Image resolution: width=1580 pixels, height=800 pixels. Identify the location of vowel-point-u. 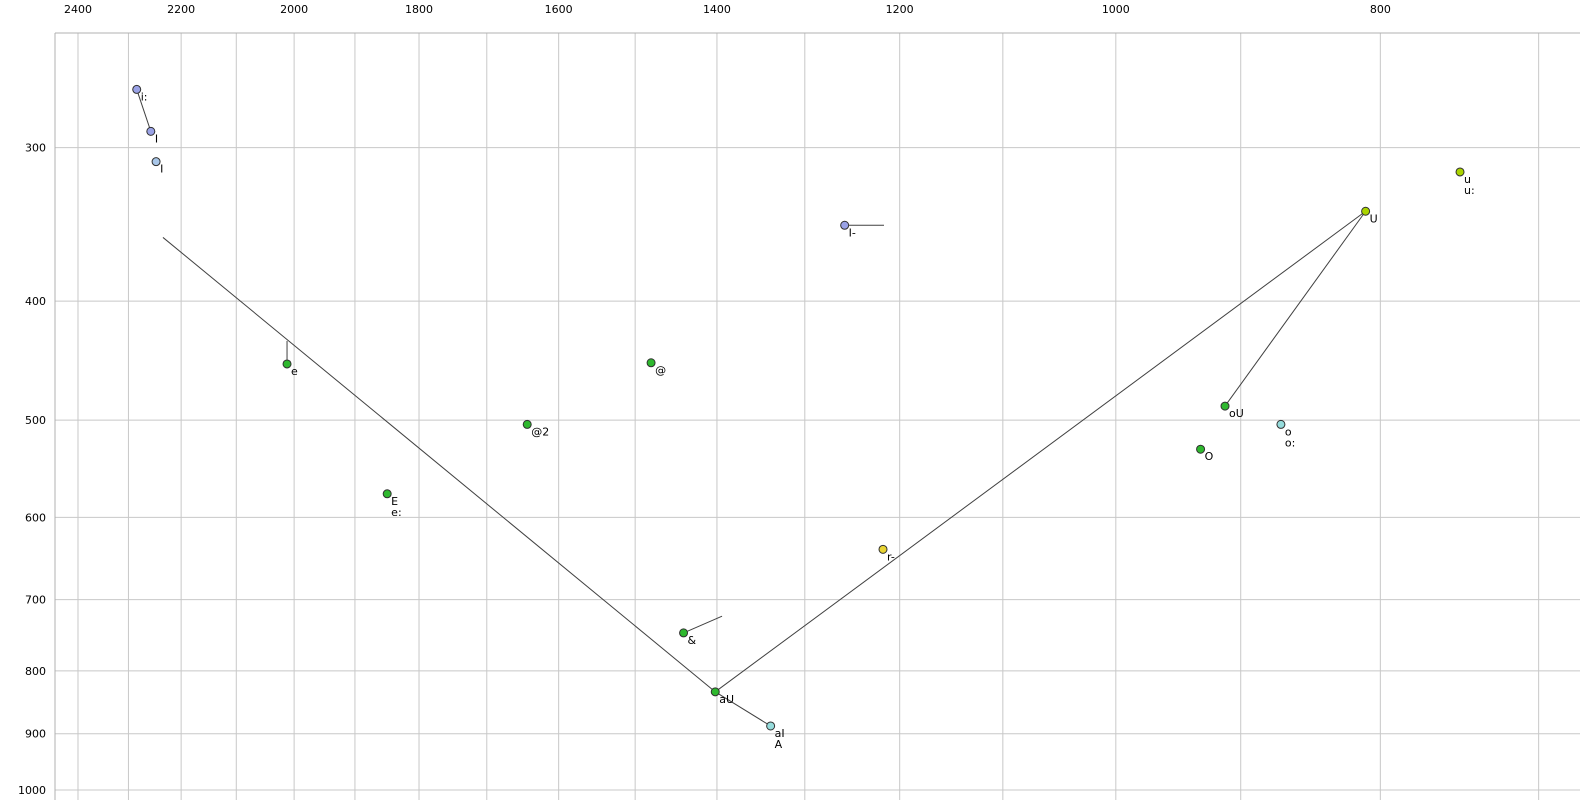
(1460, 172).